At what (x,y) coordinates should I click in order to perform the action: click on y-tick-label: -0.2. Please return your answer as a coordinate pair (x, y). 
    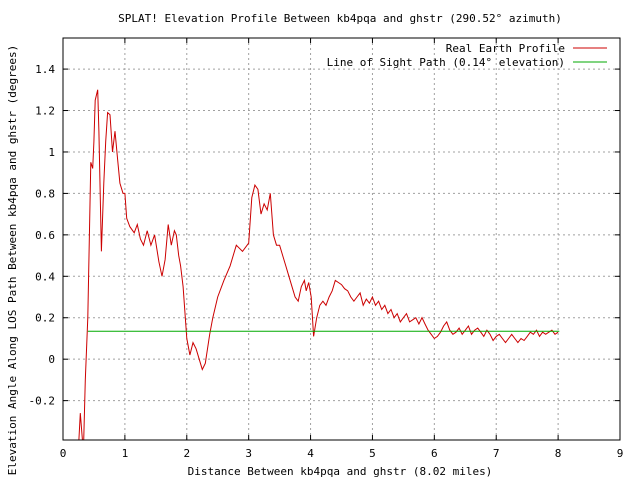
    Looking at the image, I should click on (42, 401).